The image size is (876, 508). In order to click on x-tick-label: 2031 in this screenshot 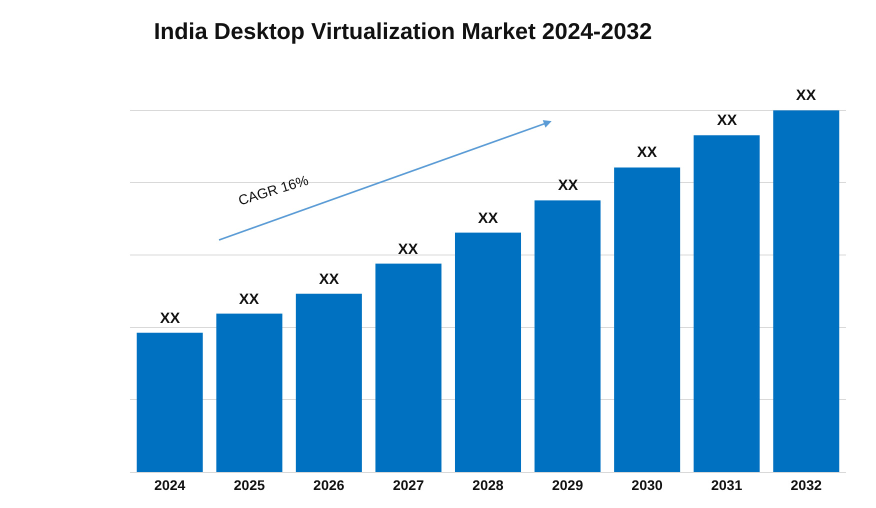, I will do `click(726, 484)`.